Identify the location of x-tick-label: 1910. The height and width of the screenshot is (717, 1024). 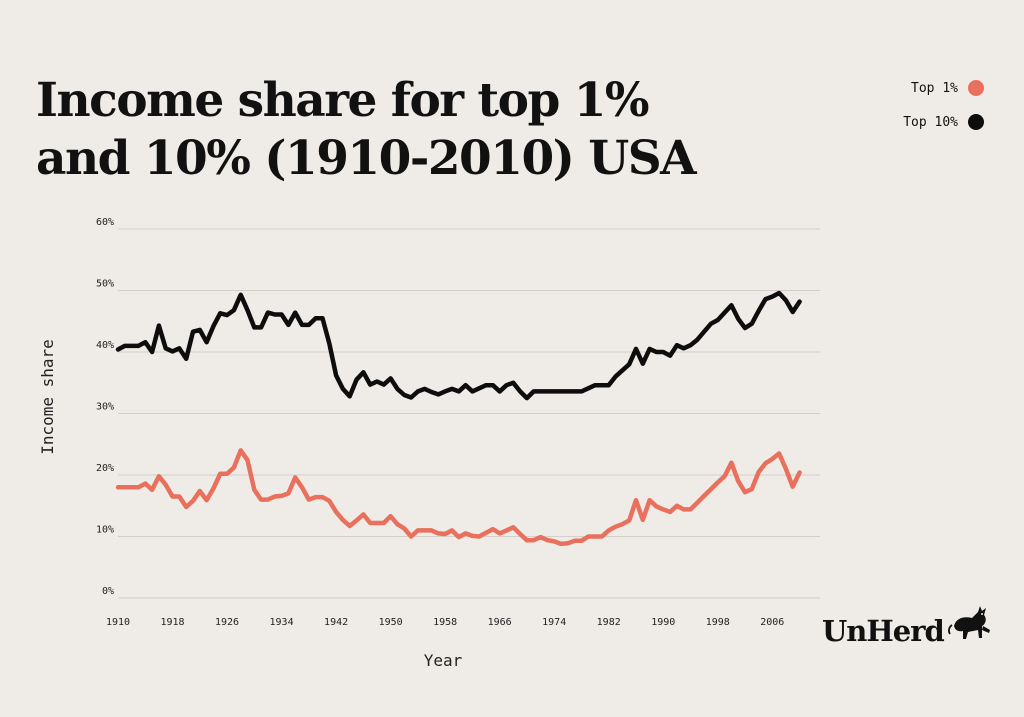
(118, 622).